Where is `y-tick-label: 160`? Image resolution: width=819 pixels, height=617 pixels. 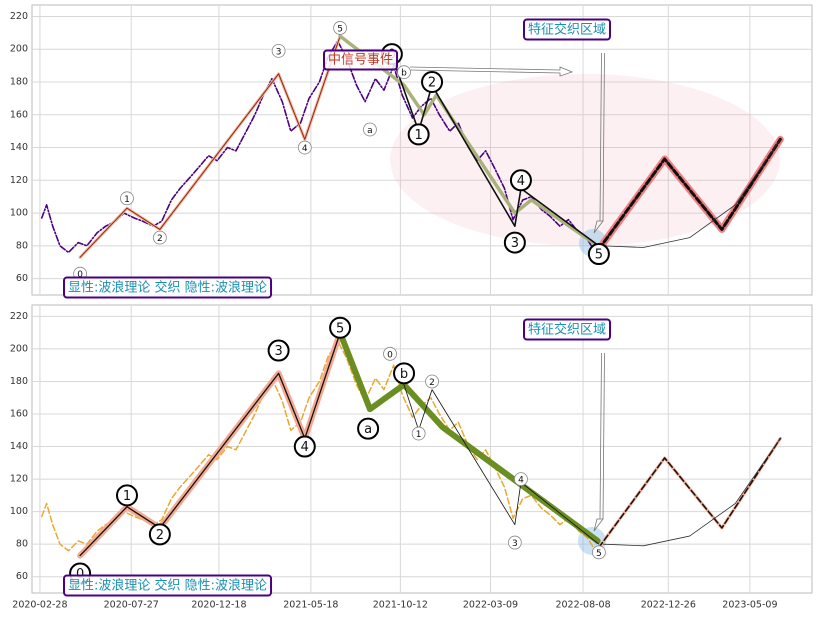 y-tick-label: 160 is located at coordinates (19, 414).